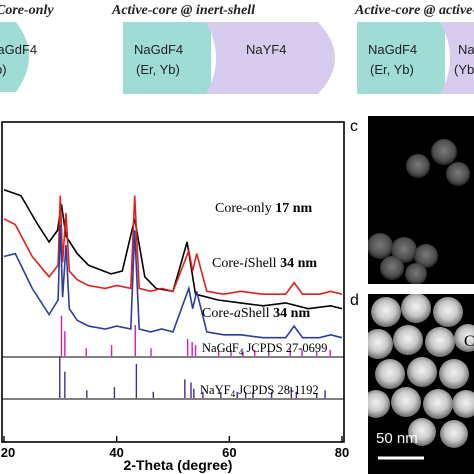 The width and height of the screenshot is (474, 474). I want to click on active-core-material: NaGdF4, so click(392, 49).